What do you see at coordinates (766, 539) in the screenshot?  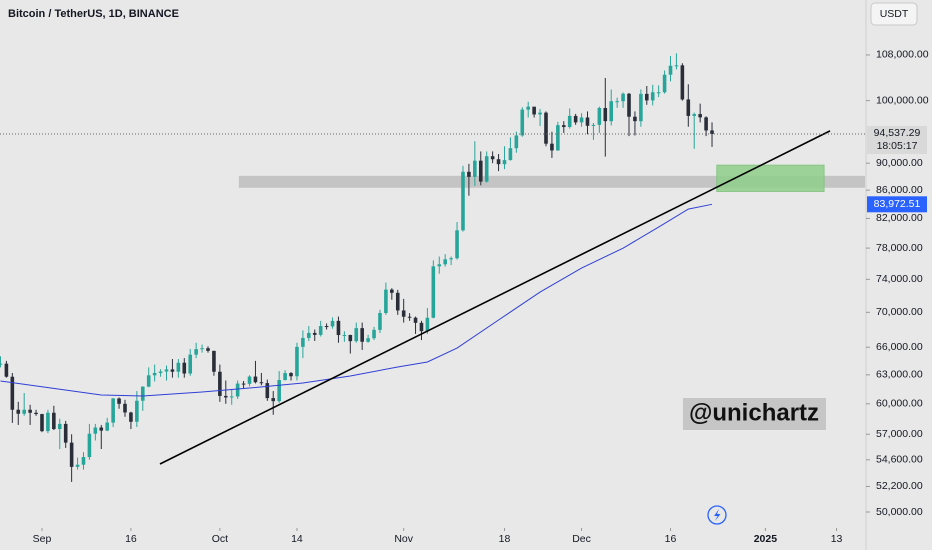 I see `x-tick-label: 2025` at bounding box center [766, 539].